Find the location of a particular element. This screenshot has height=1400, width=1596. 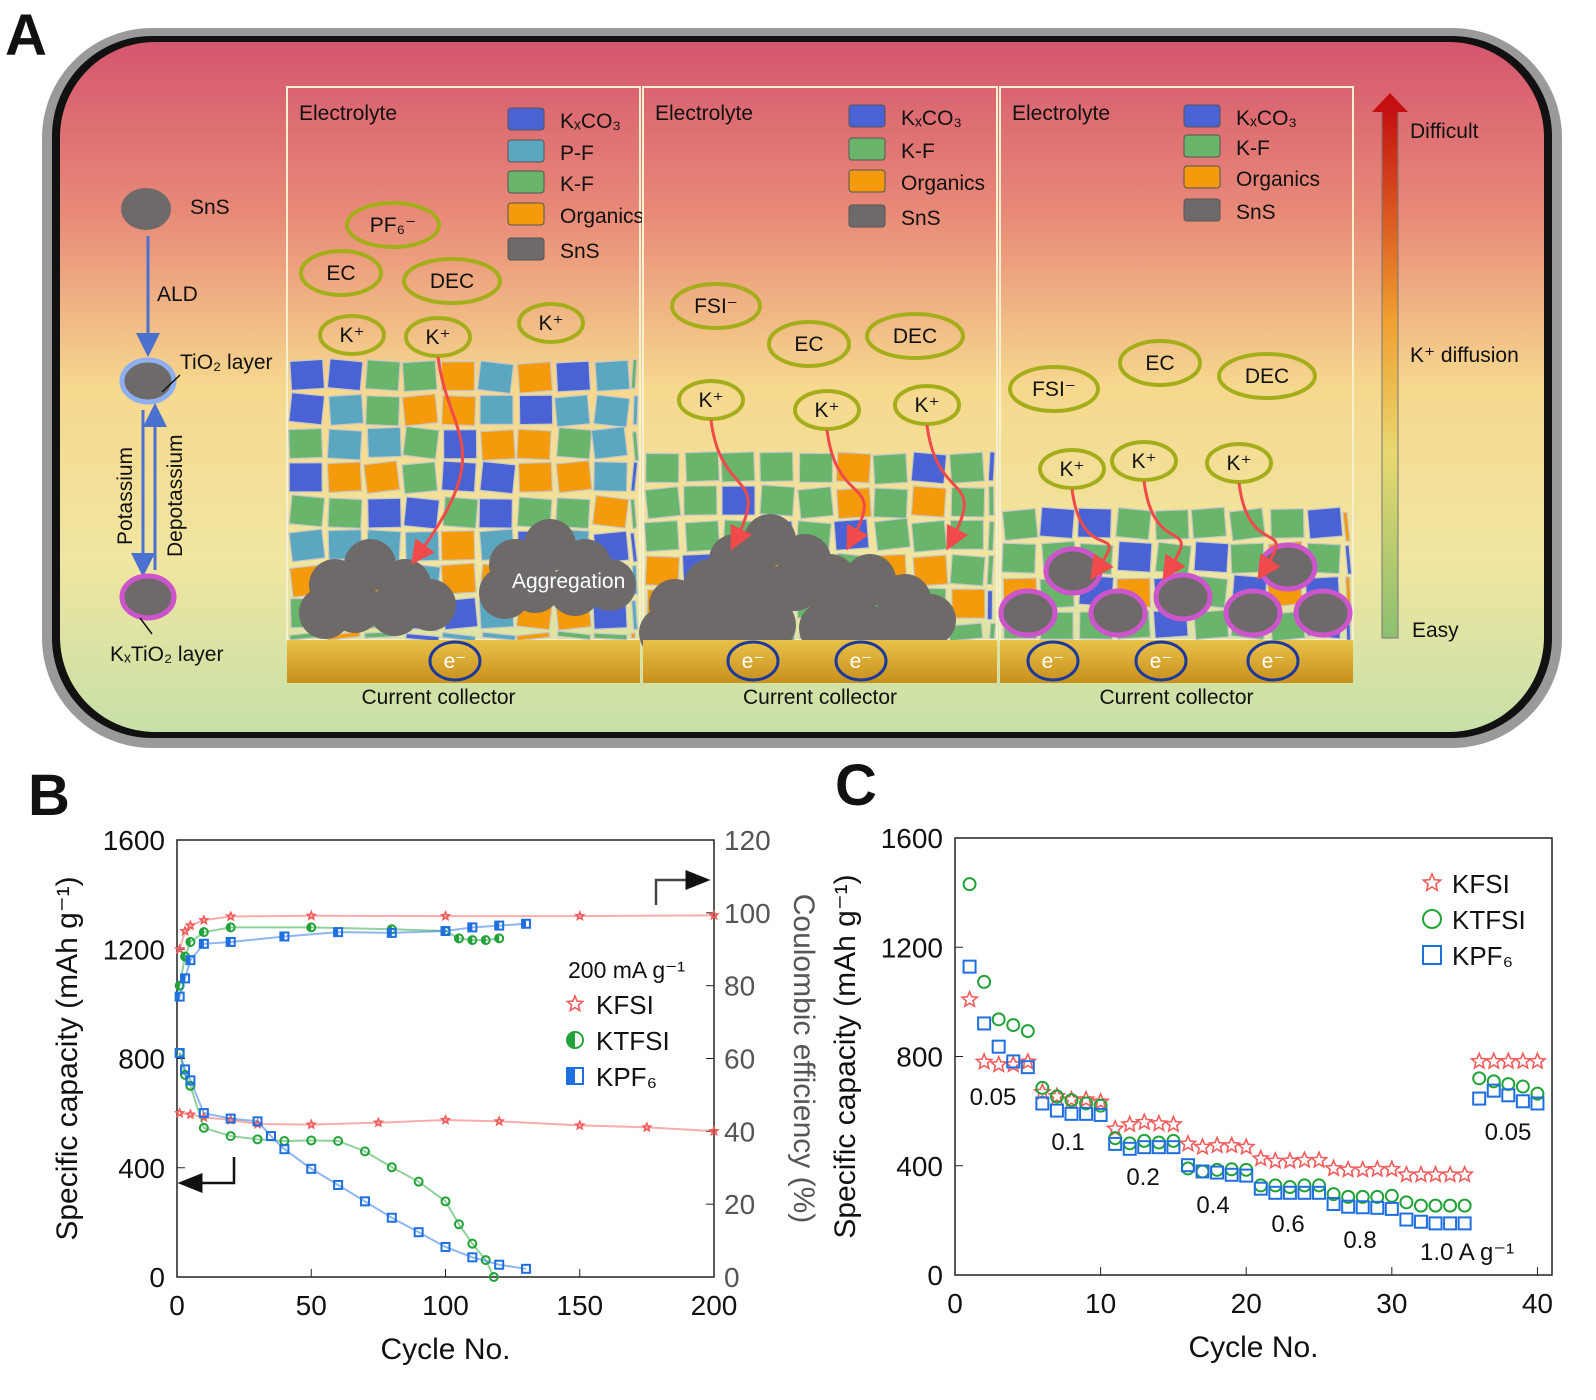

legend-label: K-F is located at coordinates (577, 184).